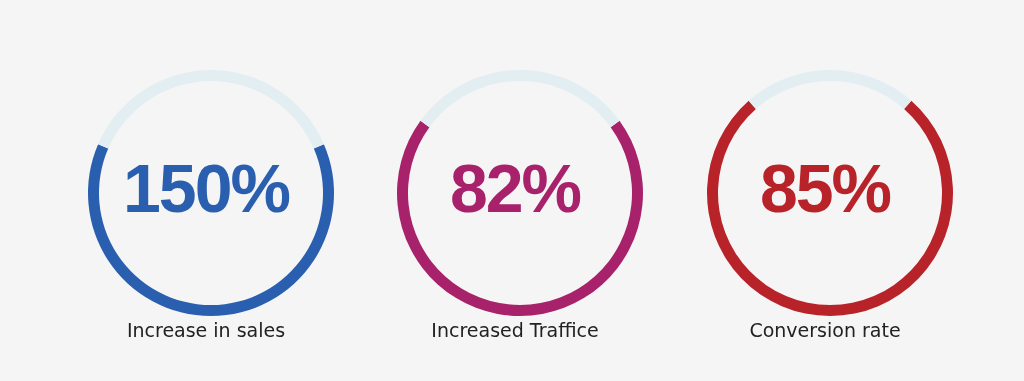 This screenshot has width=1024, height=381. I want to click on text: 82%, so click(515, 188).